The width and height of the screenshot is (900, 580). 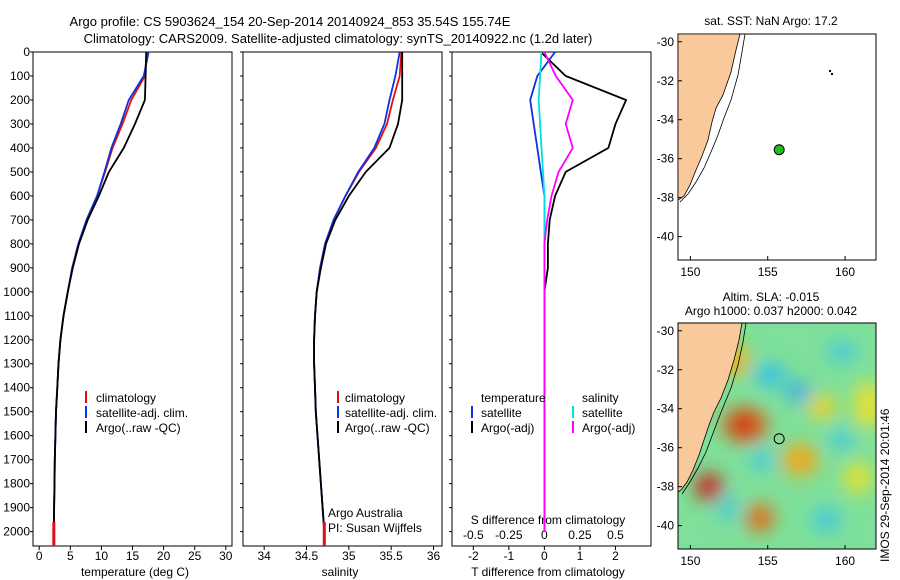 I want to click on sst-map-title: sat. SST: NaN Argo: 17.2, so click(x=771, y=21).